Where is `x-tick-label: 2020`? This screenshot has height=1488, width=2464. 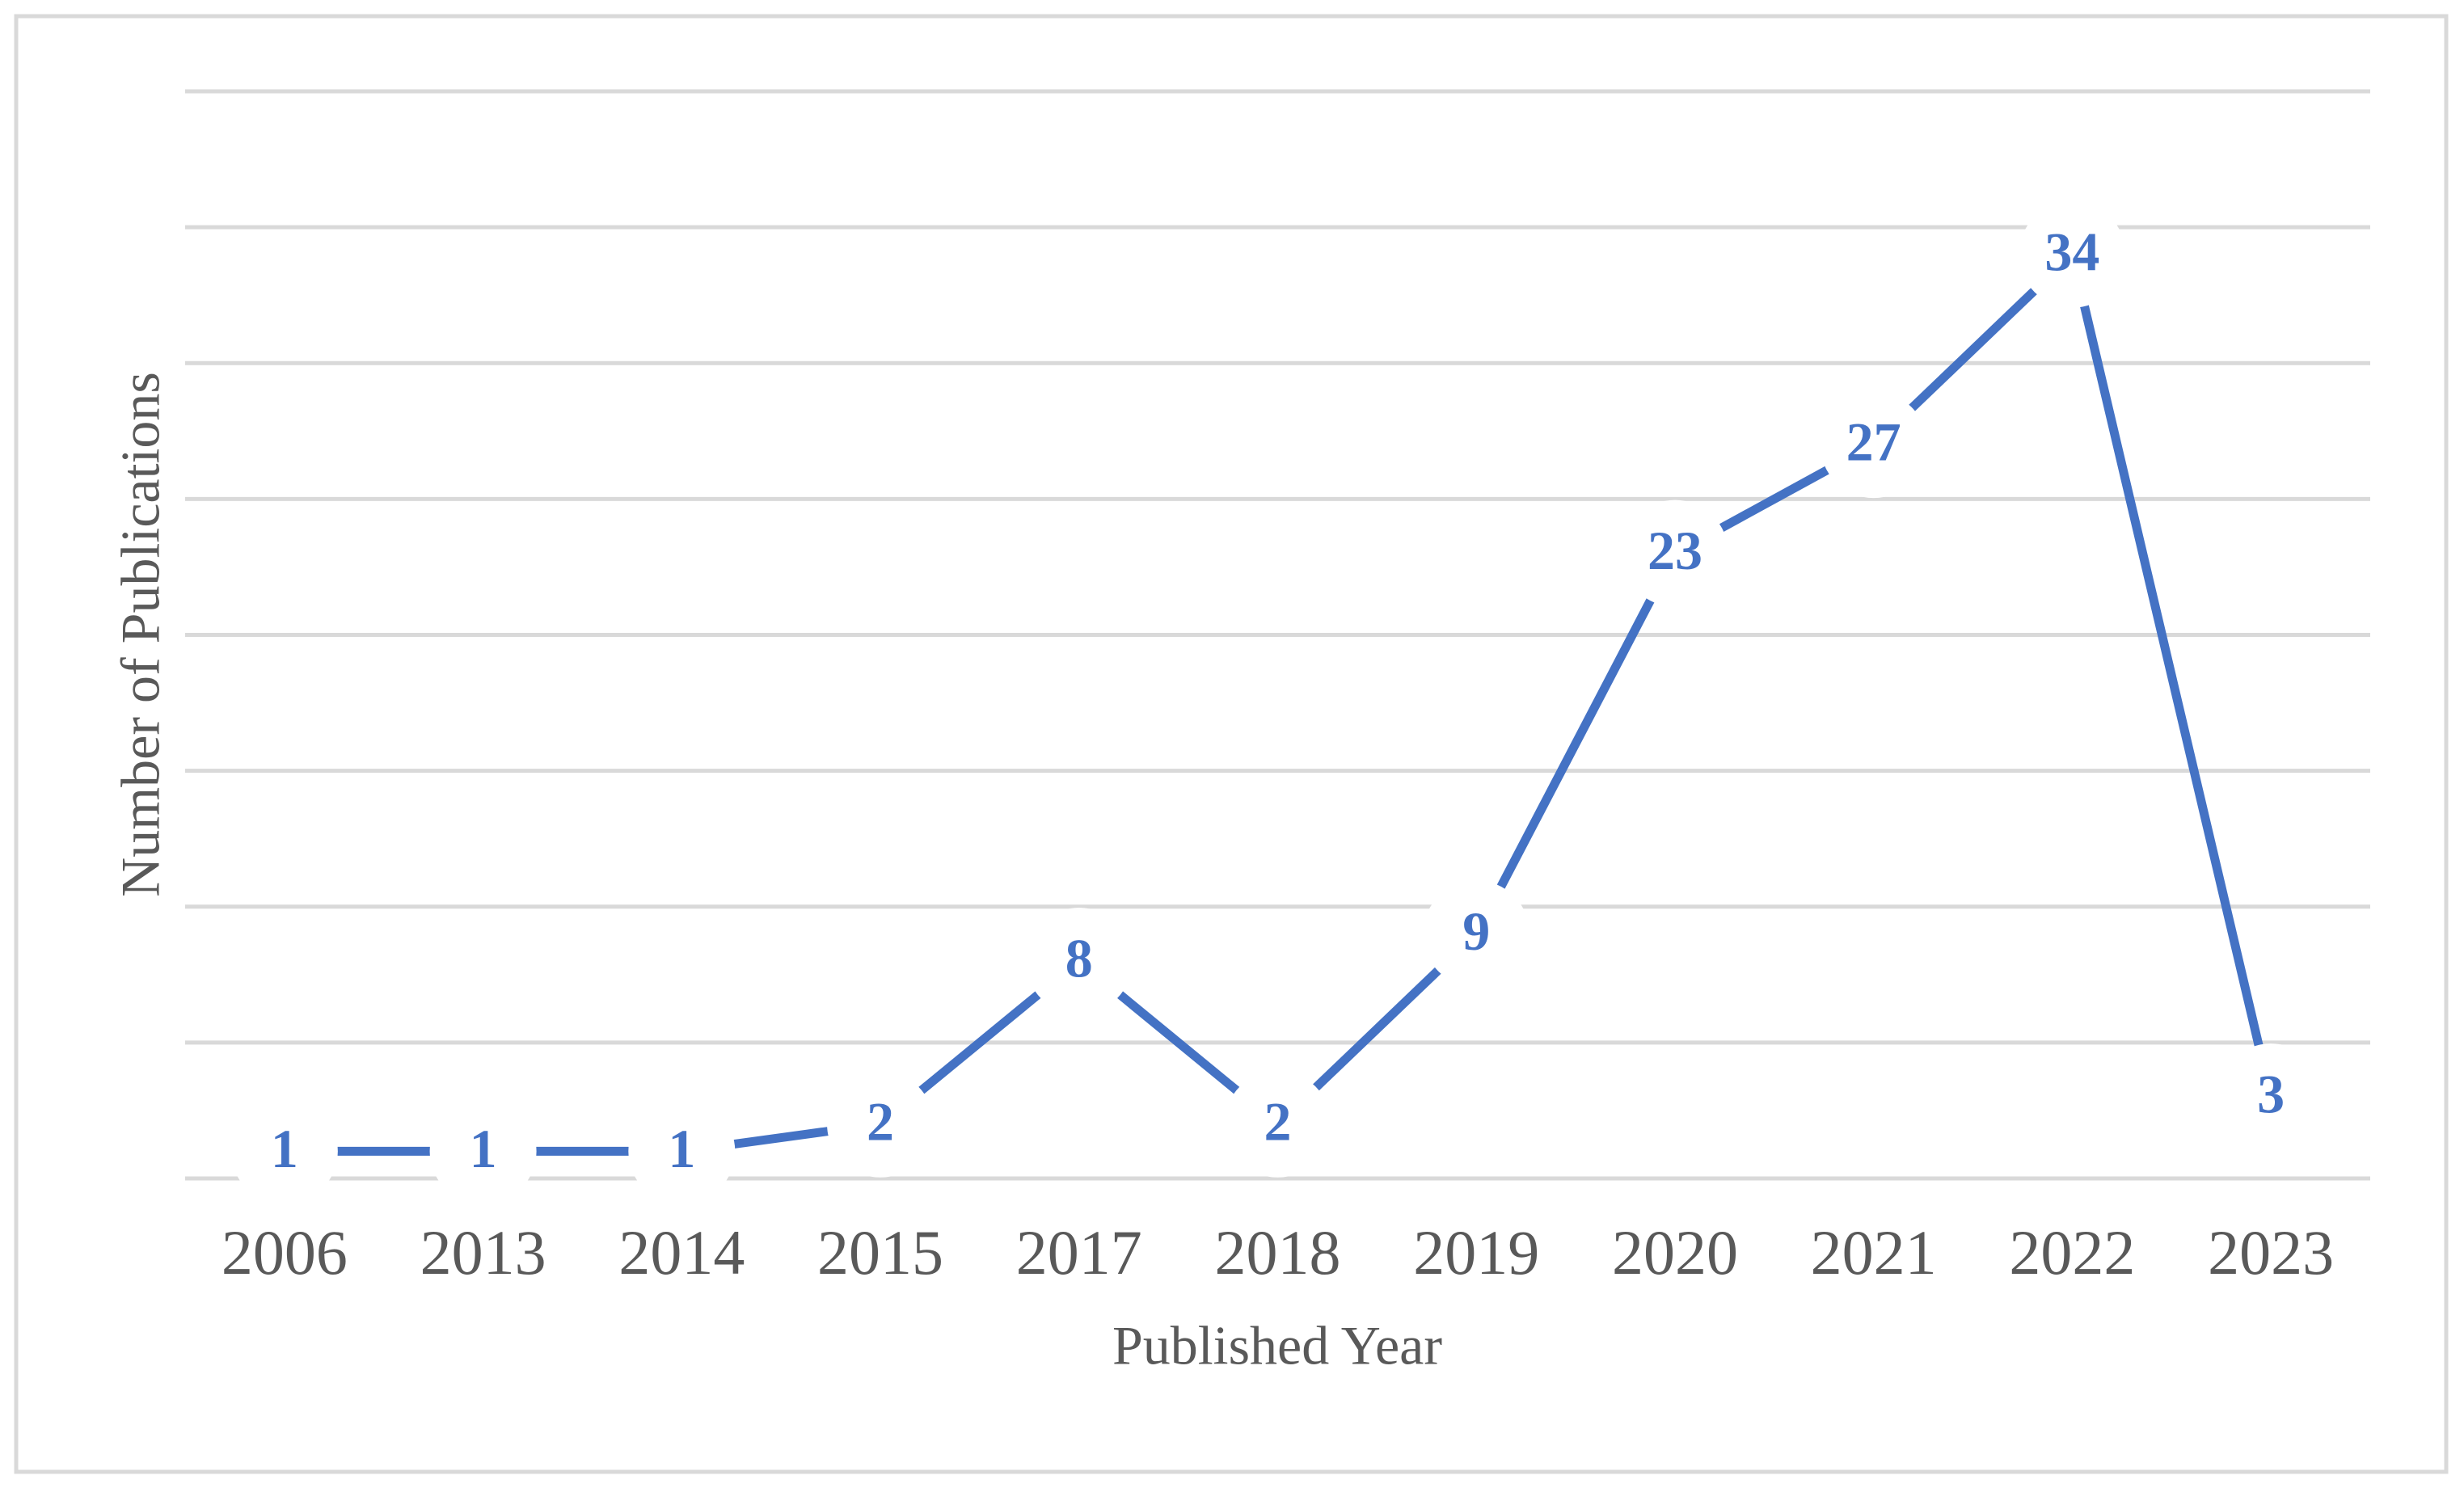
x-tick-label: 2020 is located at coordinates (1675, 1252).